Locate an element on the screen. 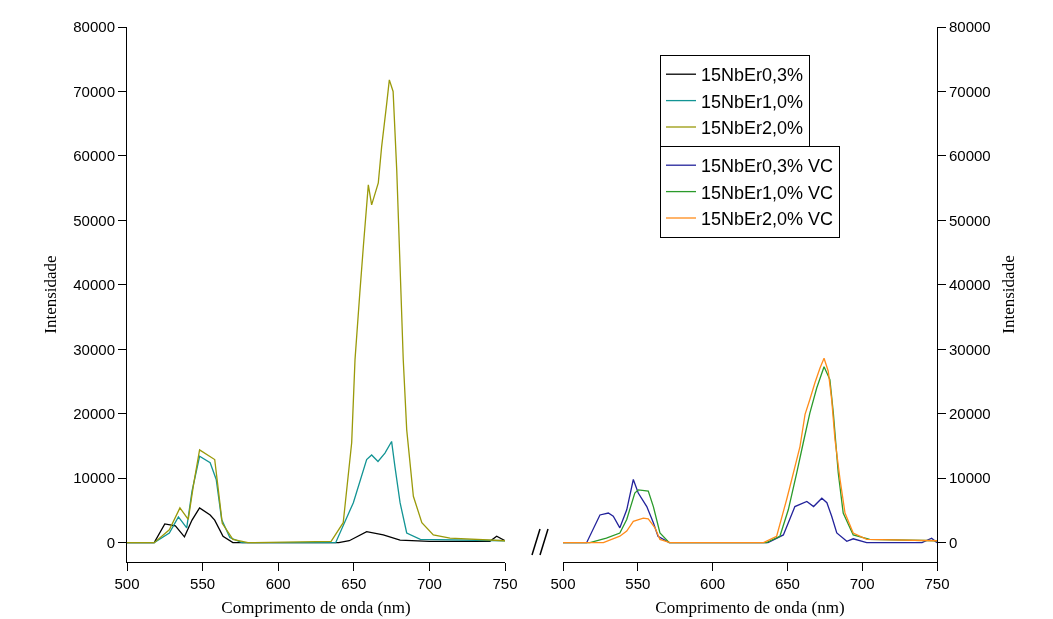  legend-label: 15NbEr2,0% is located at coordinates (752, 128).